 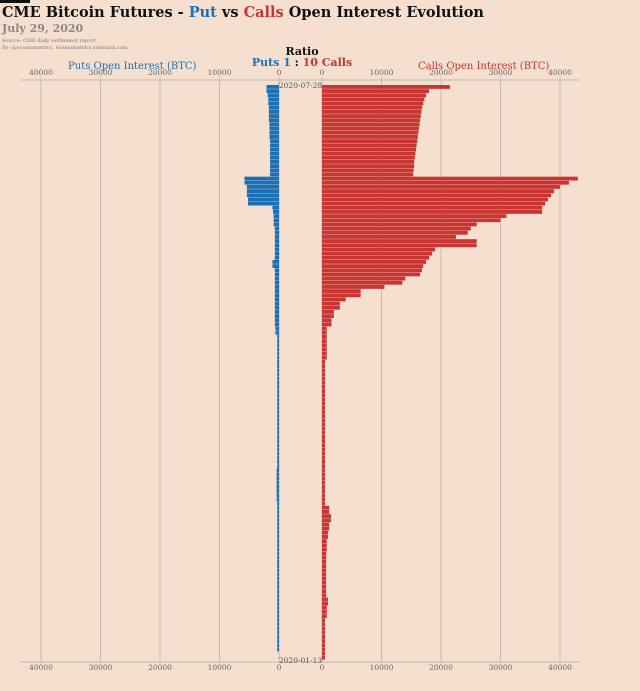 I want to click on calls-tick-label: 40000, so click(x=560, y=667).